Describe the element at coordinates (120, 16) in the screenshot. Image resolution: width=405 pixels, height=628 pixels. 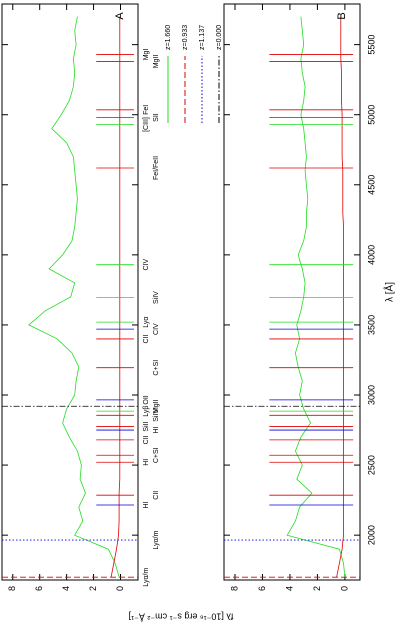
I see `panel-label: A` at that location.